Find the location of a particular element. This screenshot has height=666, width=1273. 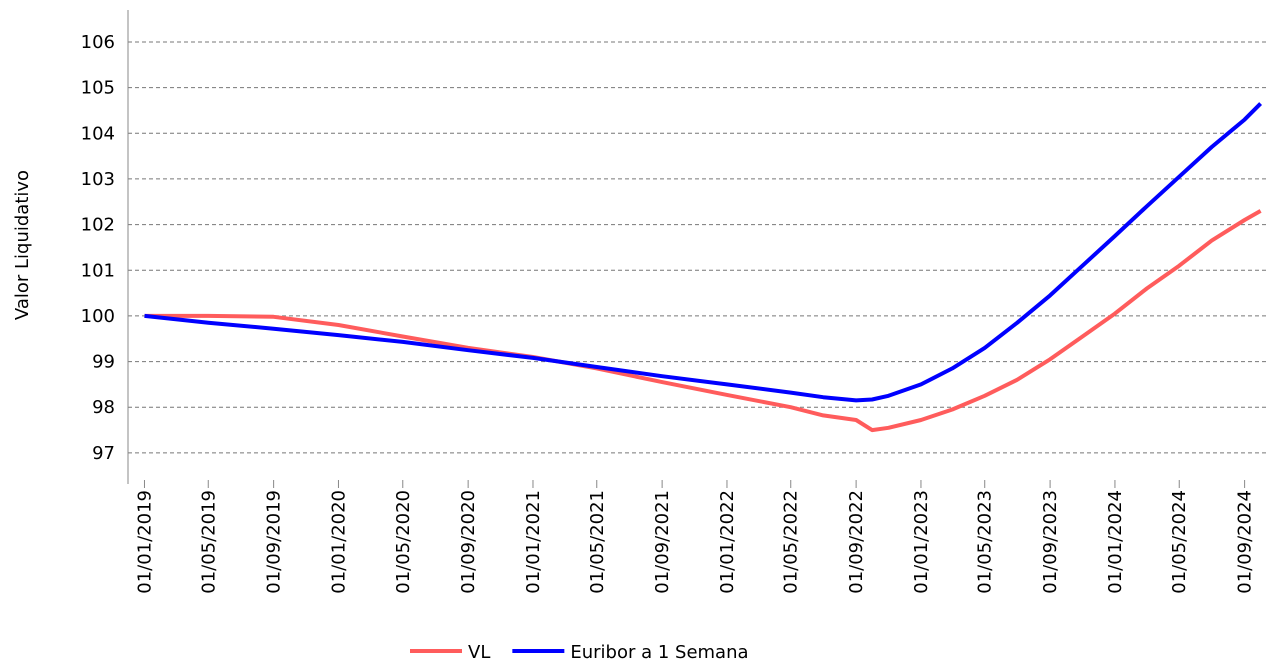

y-axis-label: Valor Liquidativo is located at coordinates (22, 245).